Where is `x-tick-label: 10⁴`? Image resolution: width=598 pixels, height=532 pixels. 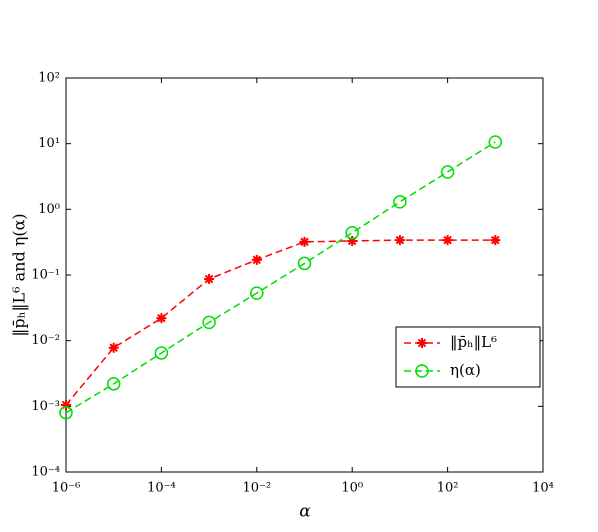
x-tick-label: 10⁴ is located at coordinates (543, 488).